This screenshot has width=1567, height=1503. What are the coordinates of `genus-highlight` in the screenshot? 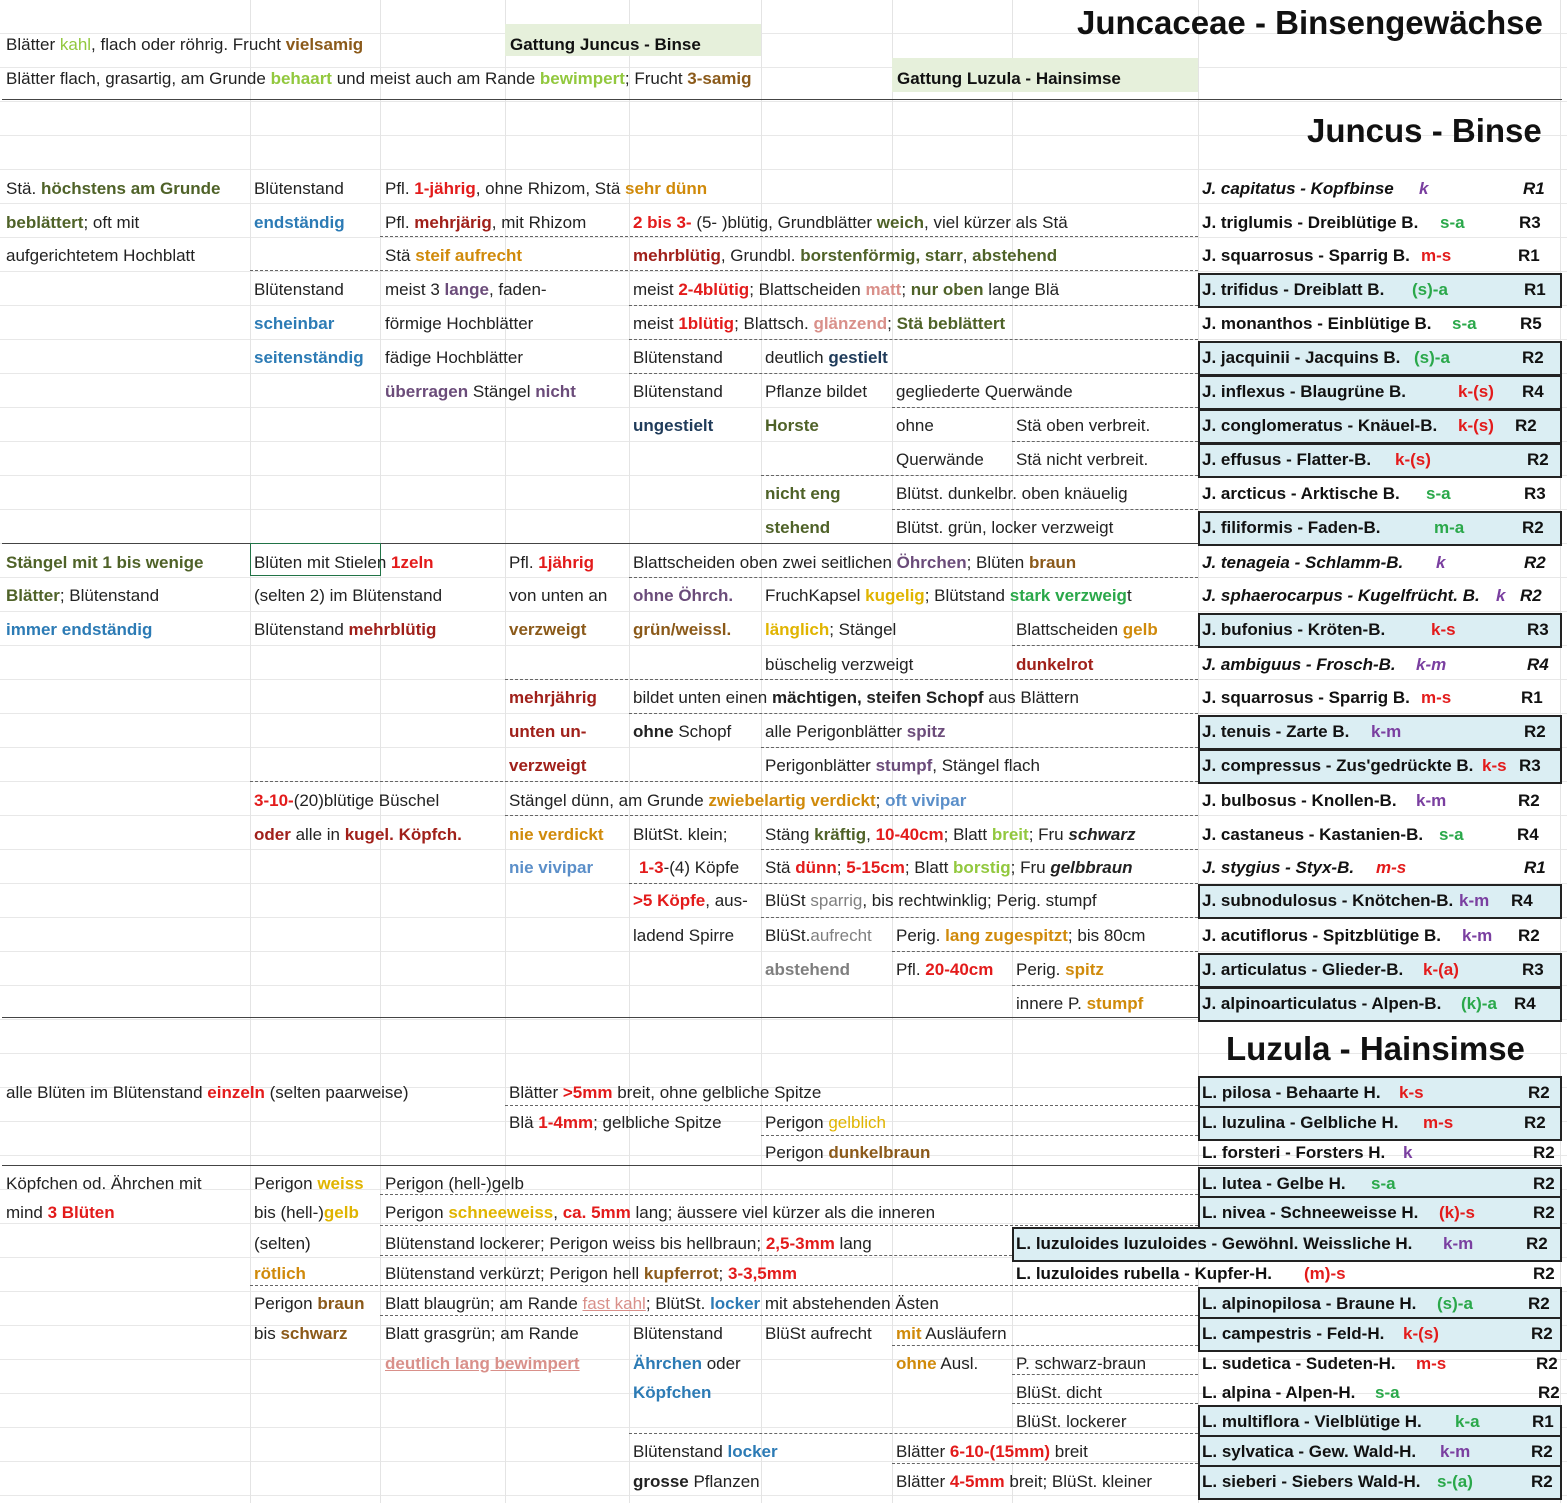 It's located at (633, 40).